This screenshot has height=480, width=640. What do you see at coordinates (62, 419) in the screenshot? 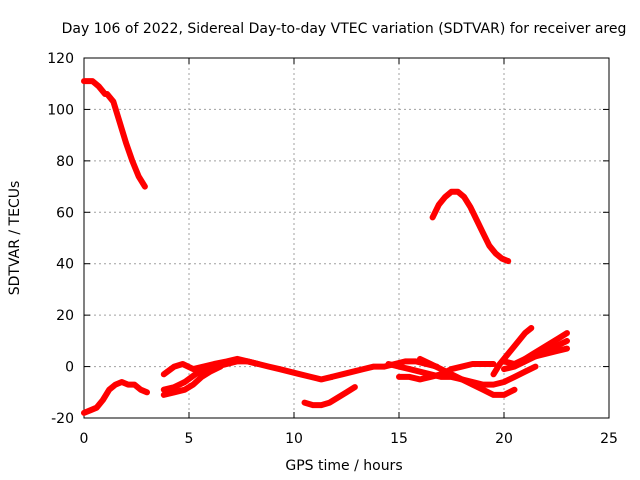
I see `y-tick-label: -20` at bounding box center [62, 419].